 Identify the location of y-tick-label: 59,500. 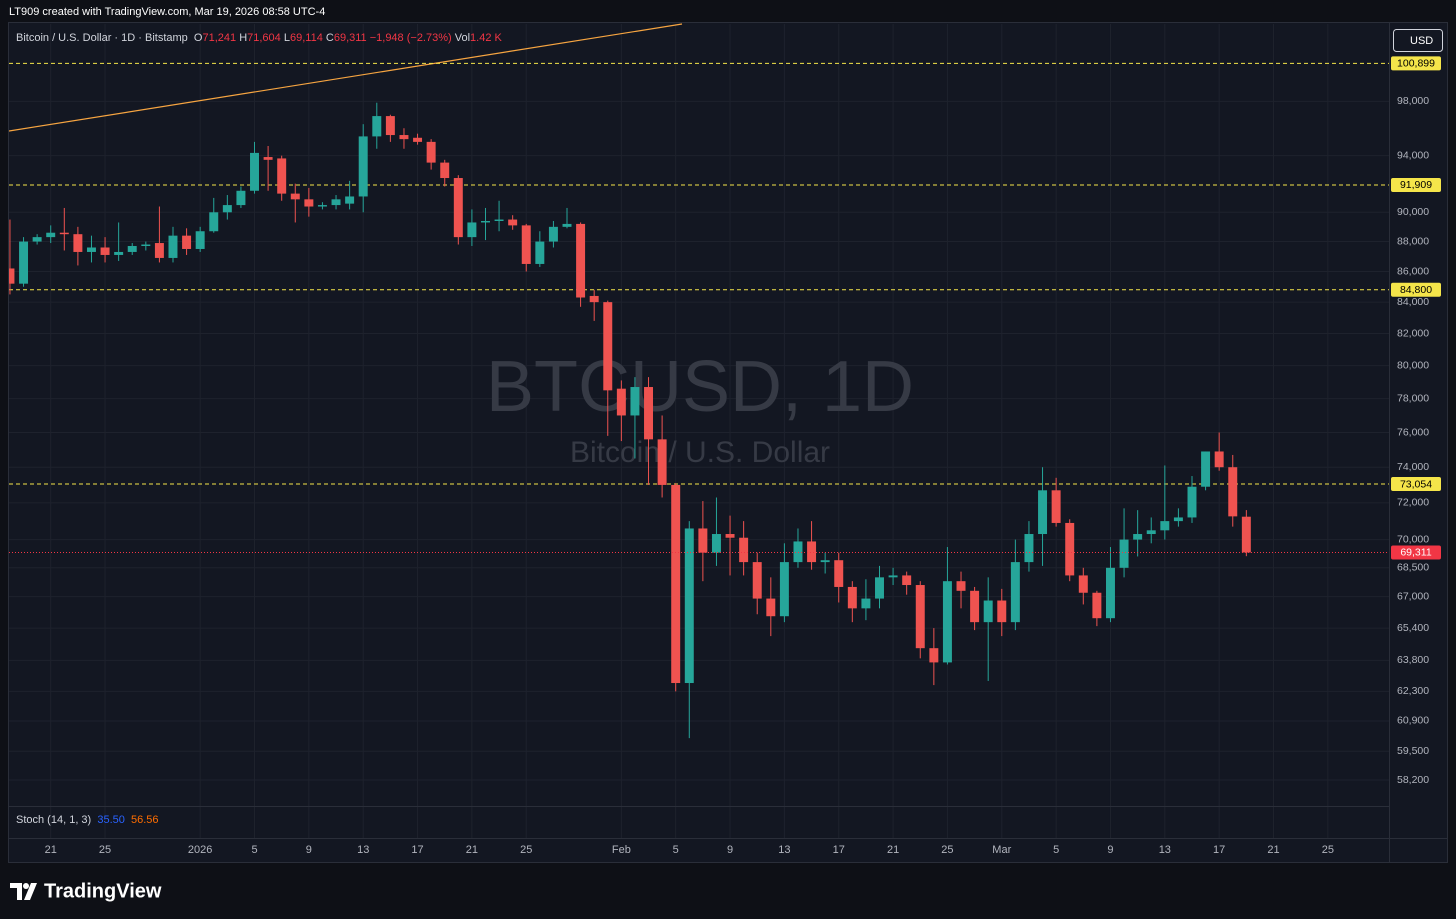
(1413, 751).